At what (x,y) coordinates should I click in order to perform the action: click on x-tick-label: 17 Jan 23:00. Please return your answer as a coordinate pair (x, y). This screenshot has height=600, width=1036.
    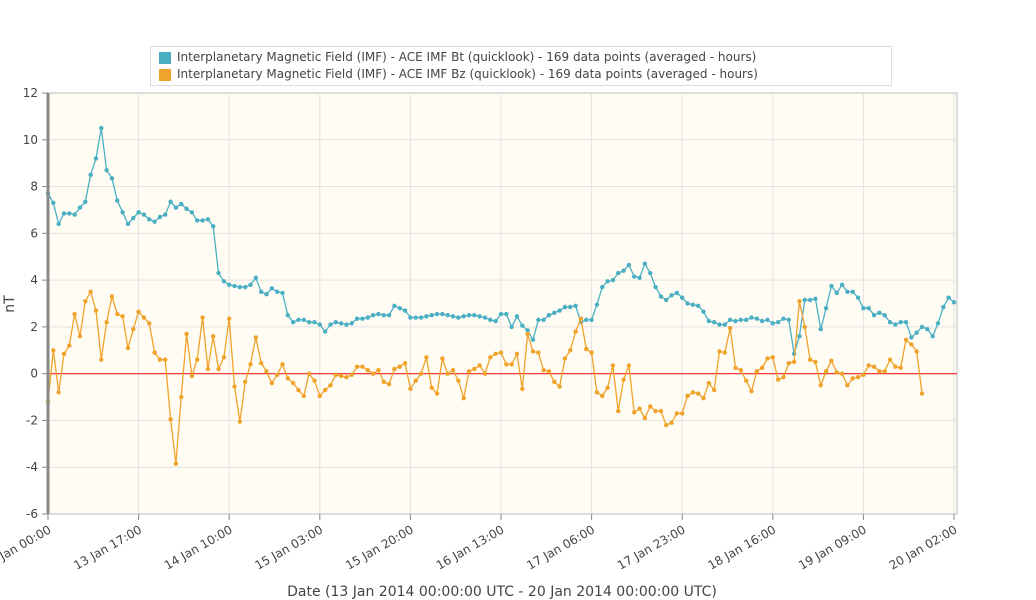
    Looking at the image, I should click on (651, 547).